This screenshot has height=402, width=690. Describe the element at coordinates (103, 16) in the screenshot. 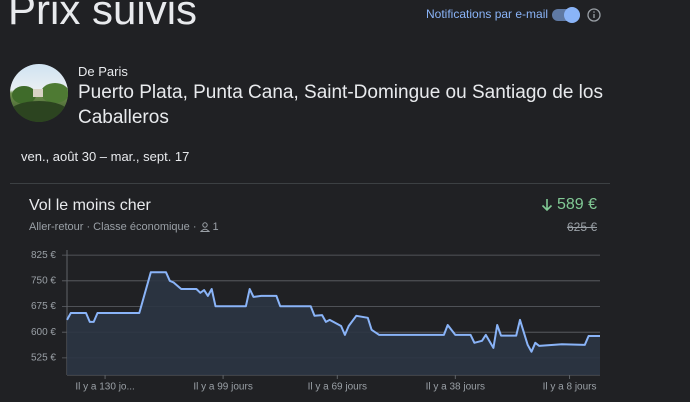

I see `page-title: Prix suivis` at that location.